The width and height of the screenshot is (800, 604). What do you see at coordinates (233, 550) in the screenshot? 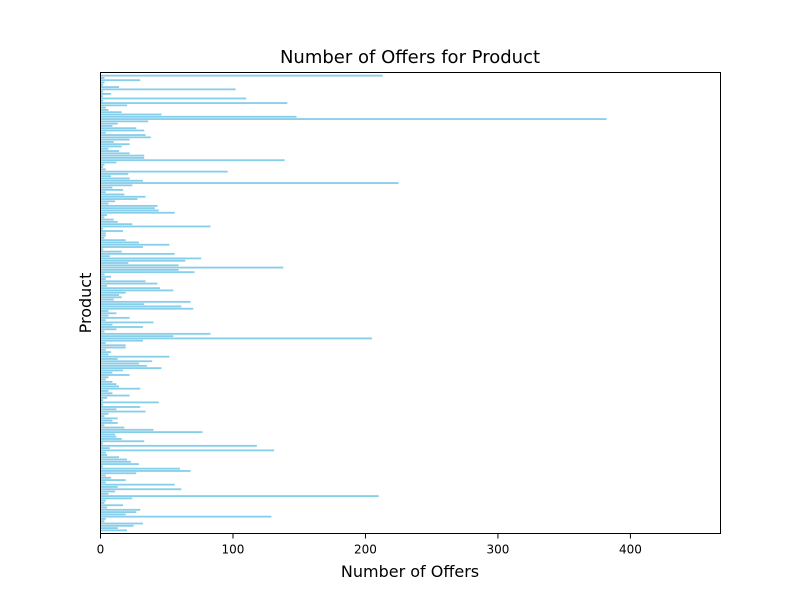
I see `x-tick-label: 100` at bounding box center [233, 550].